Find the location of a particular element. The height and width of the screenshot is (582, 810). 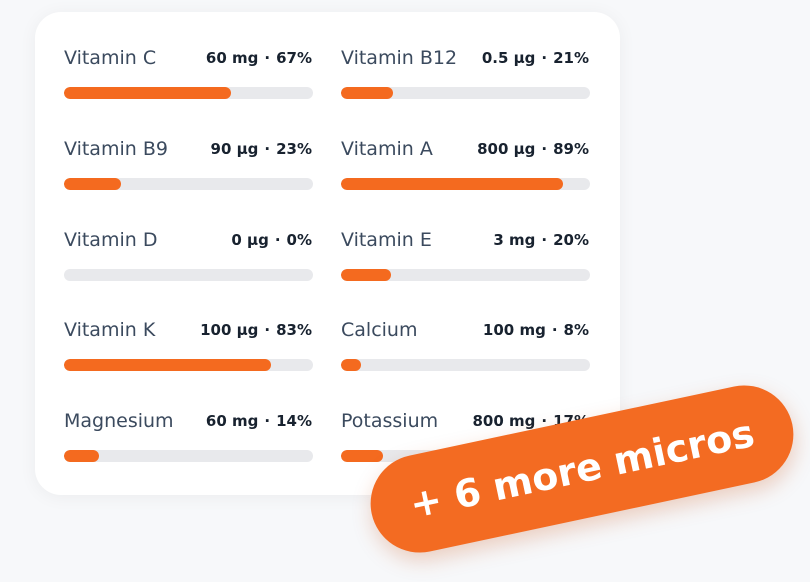

percent: 8% is located at coordinates (576, 330).